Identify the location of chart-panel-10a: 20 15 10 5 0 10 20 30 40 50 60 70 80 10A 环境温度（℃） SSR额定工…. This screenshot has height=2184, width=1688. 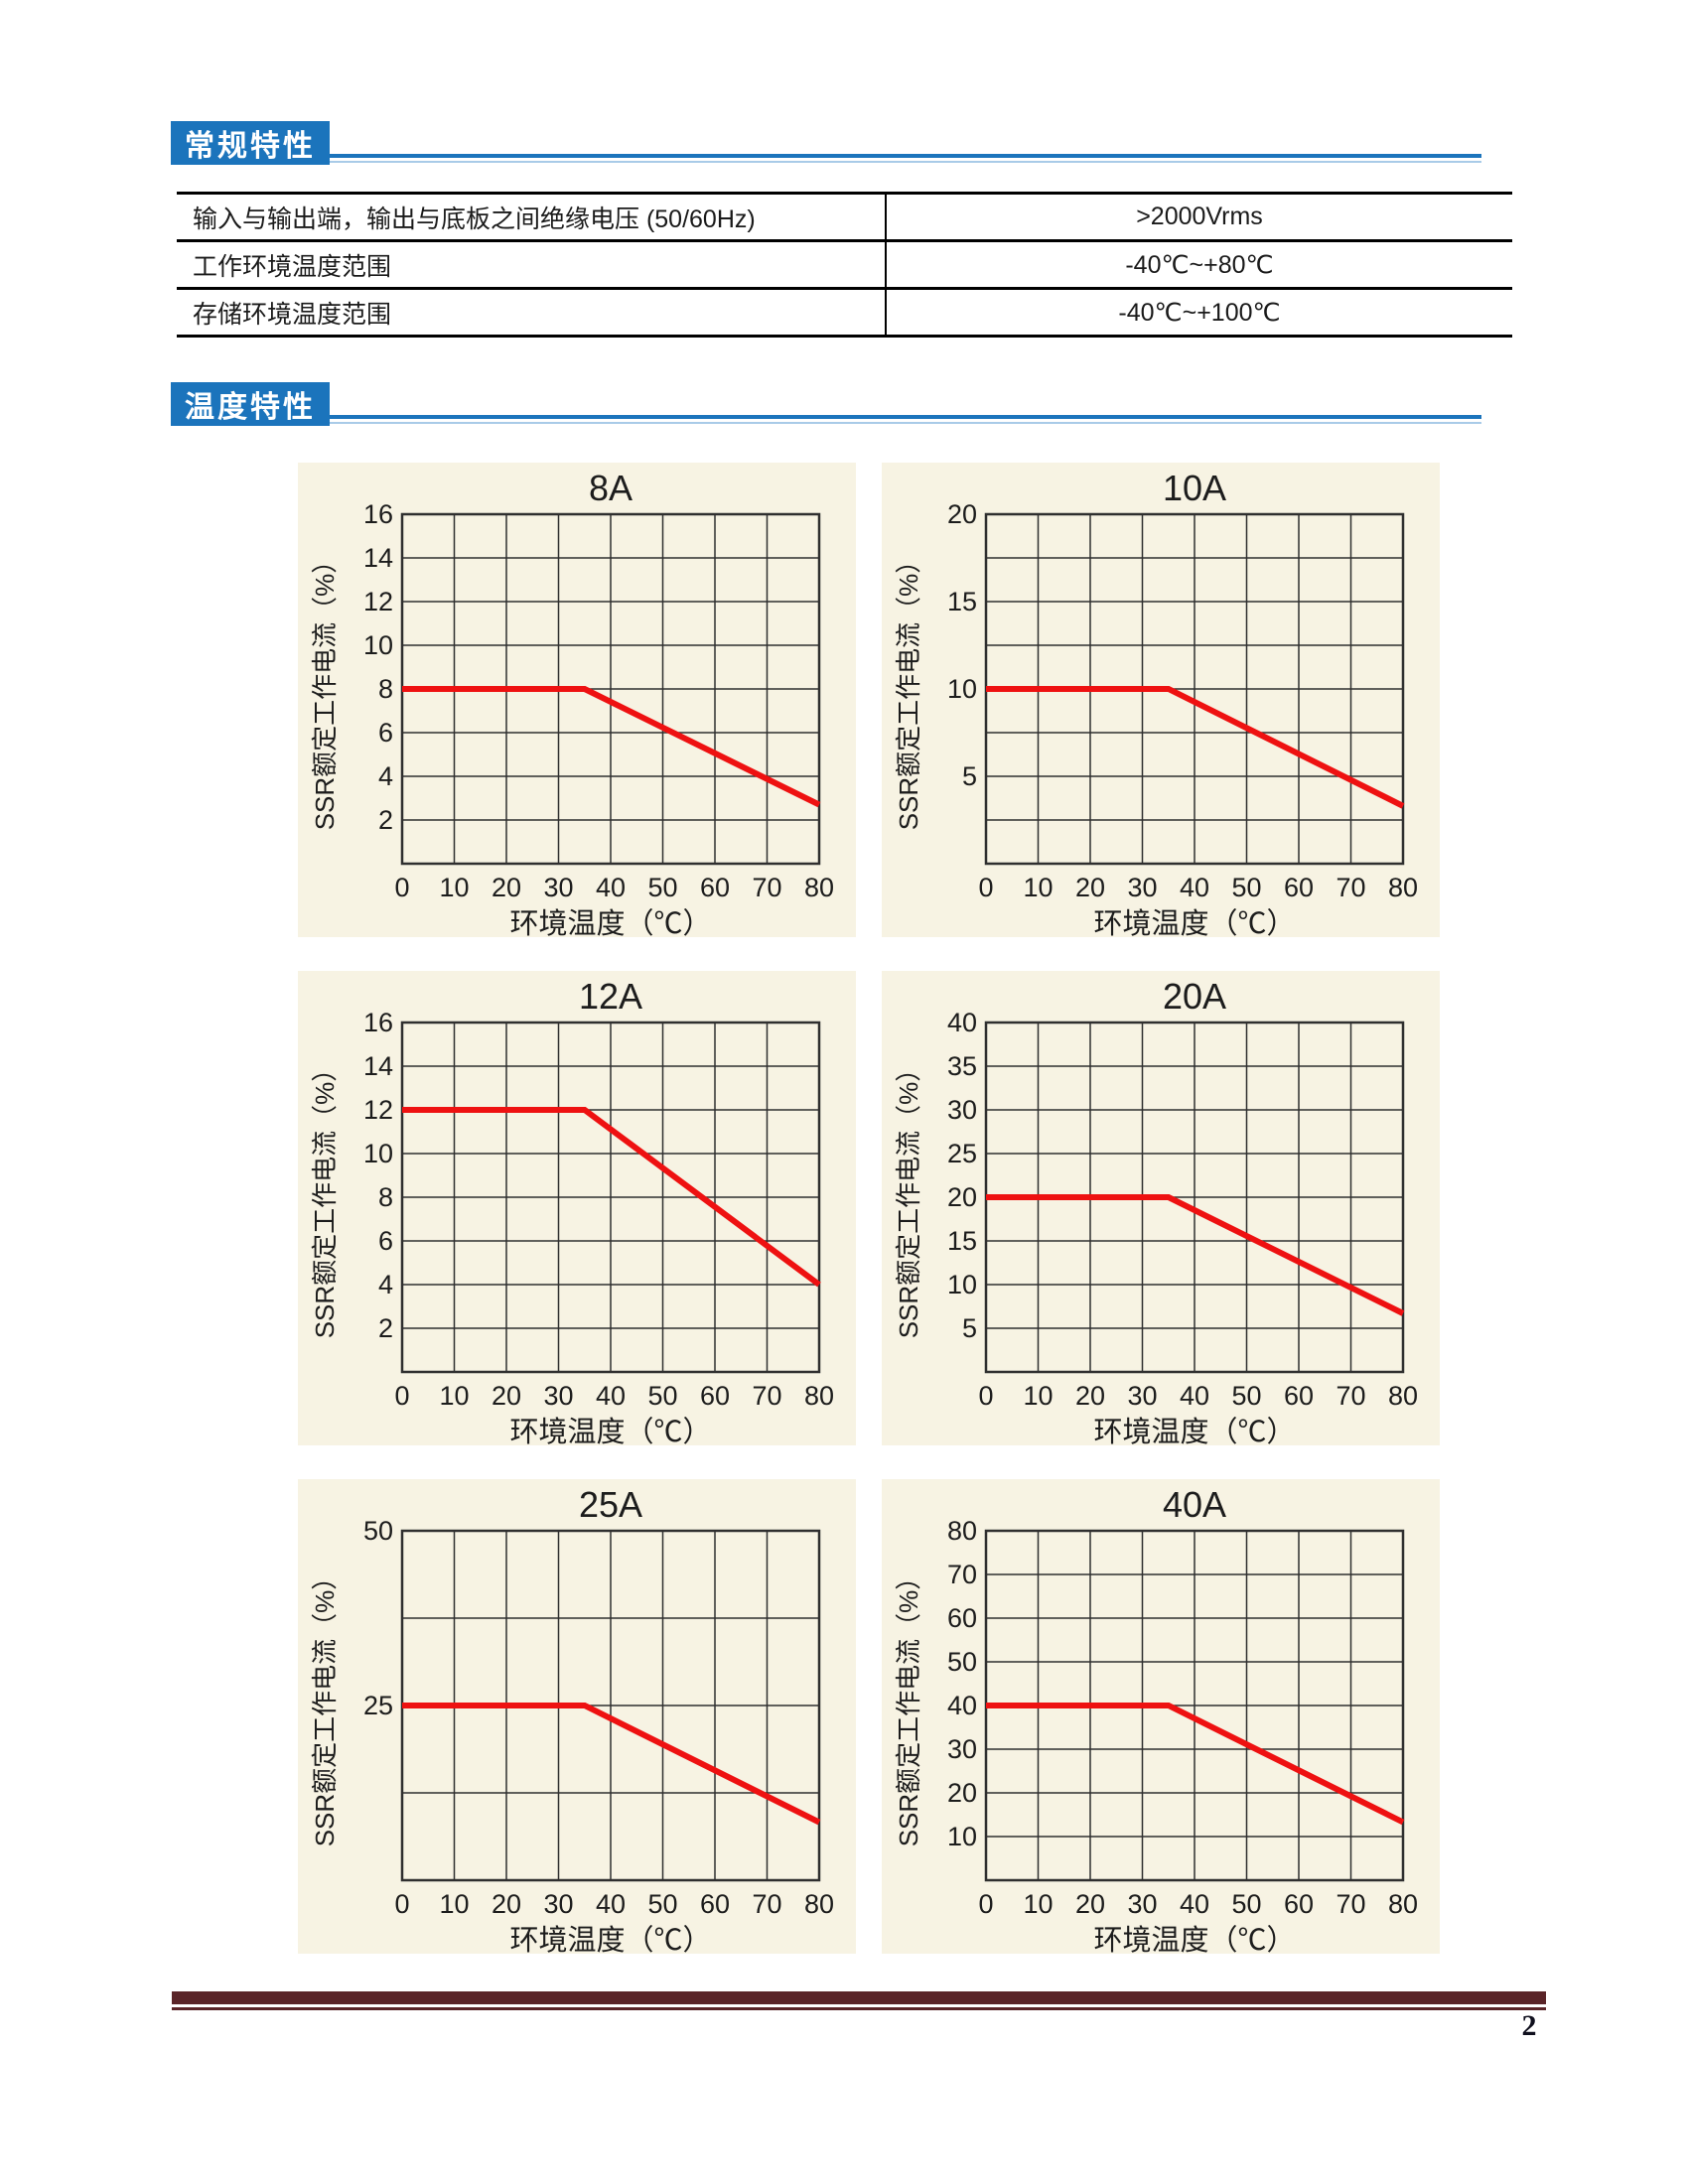
(1161, 700).